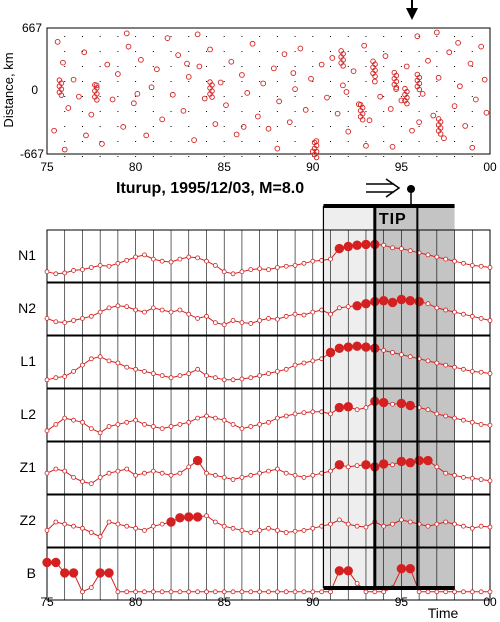 Image resolution: width=500 pixels, height=622 pixels. I want to click on scatter-x-tick-labels: 75 80 85 90 95 00, so click(268, 167).